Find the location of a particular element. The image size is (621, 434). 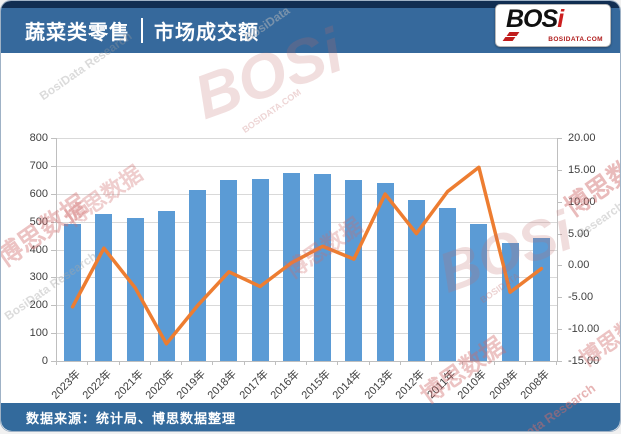

right-axis-tick-label: -10.00 is located at coordinates (584, 329).